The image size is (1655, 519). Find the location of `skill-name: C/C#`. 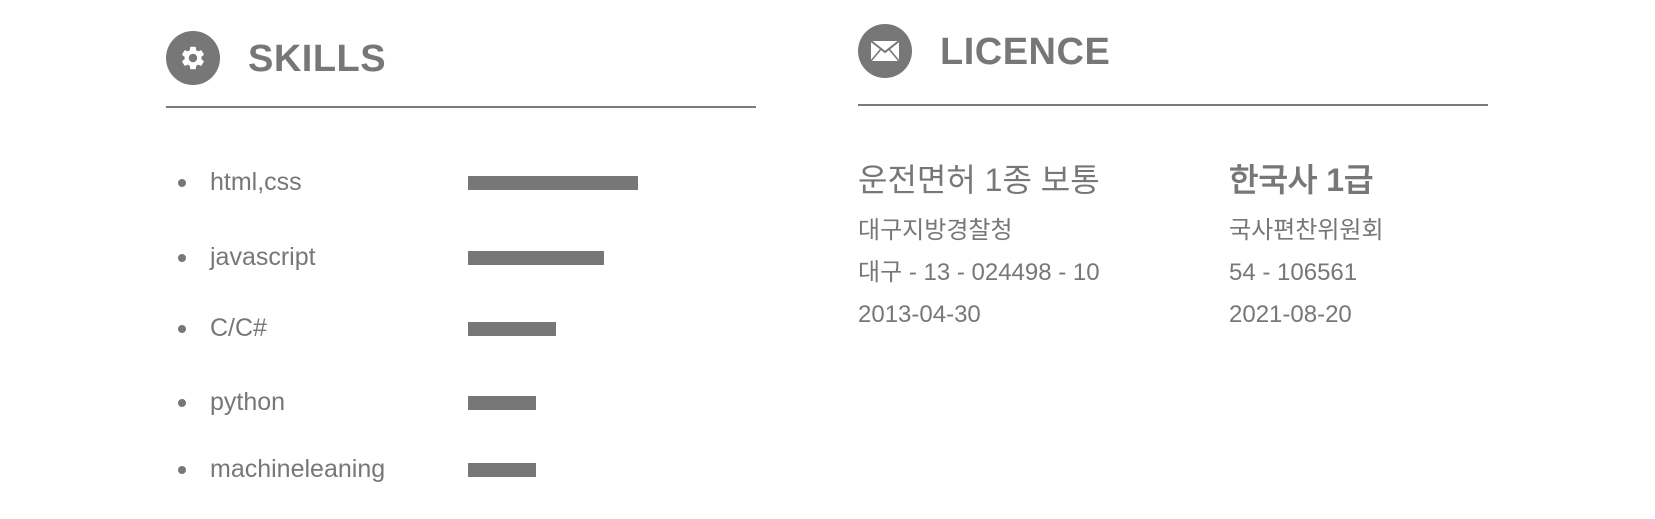

skill-name: C/C# is located at coordinates (238, 328).